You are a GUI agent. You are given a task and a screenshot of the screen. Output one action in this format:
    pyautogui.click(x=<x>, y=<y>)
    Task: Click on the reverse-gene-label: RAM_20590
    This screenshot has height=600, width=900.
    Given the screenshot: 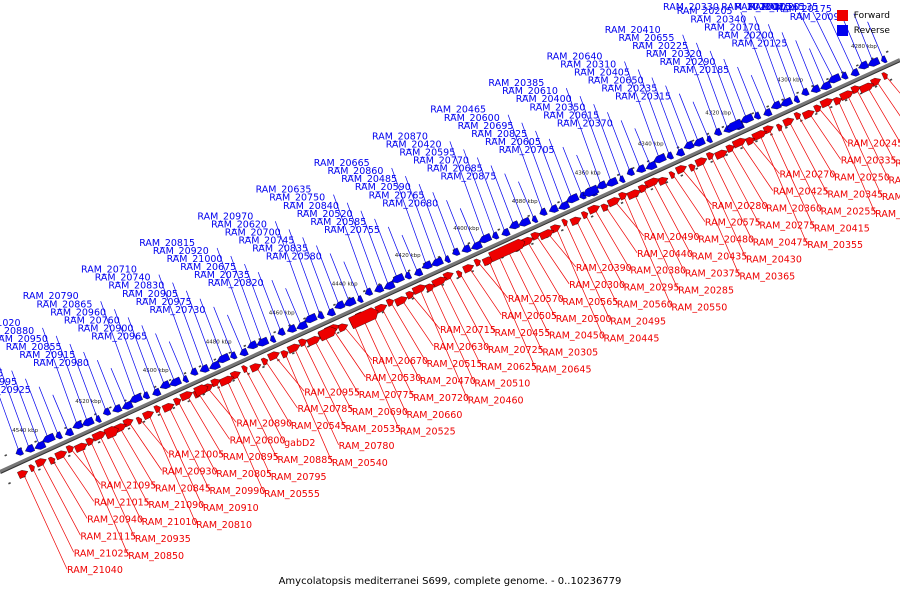 What is the action you would take?
    pyautogui.click(x=383, y=187)
    